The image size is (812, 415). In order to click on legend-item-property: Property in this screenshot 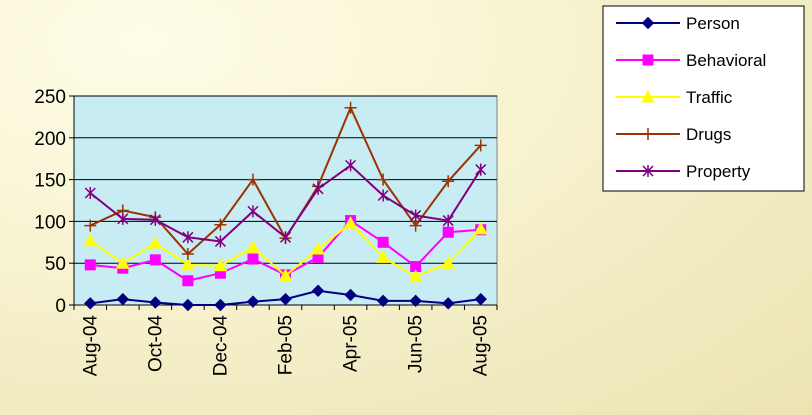, I will do `click(683, 171)`.